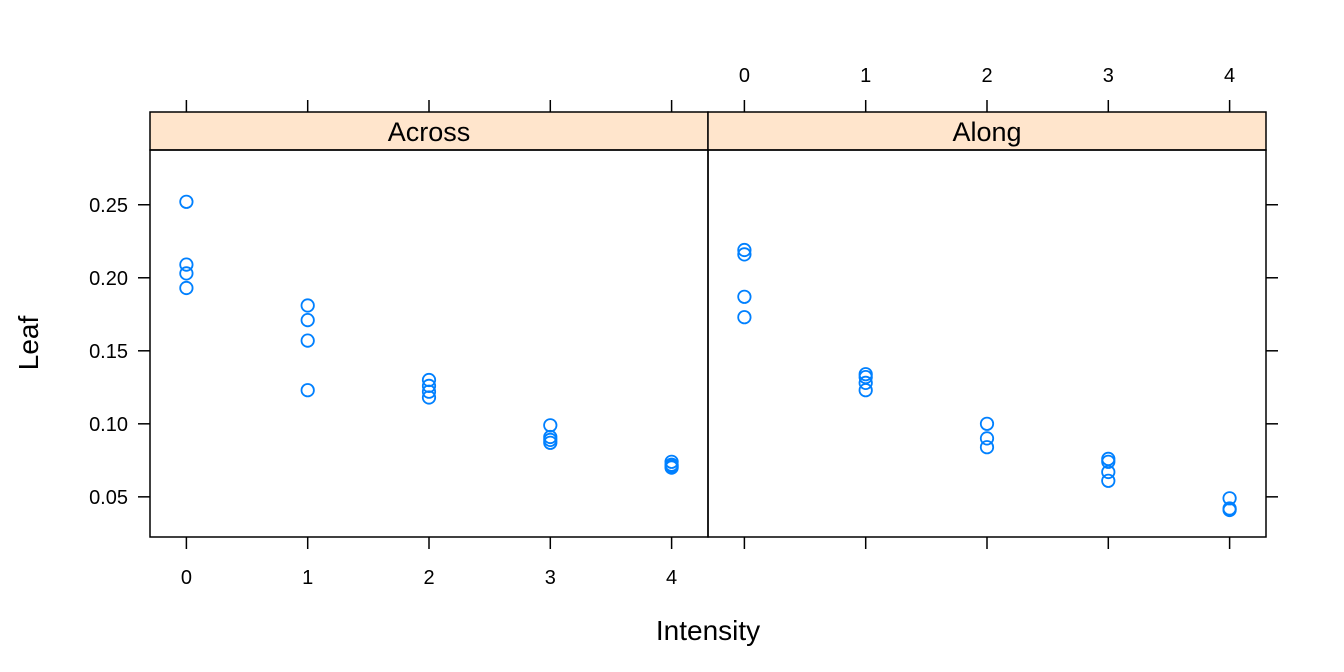 This screenshot has width=1344, height=672. I want to click on y-axis-right, so click(1272, 351).